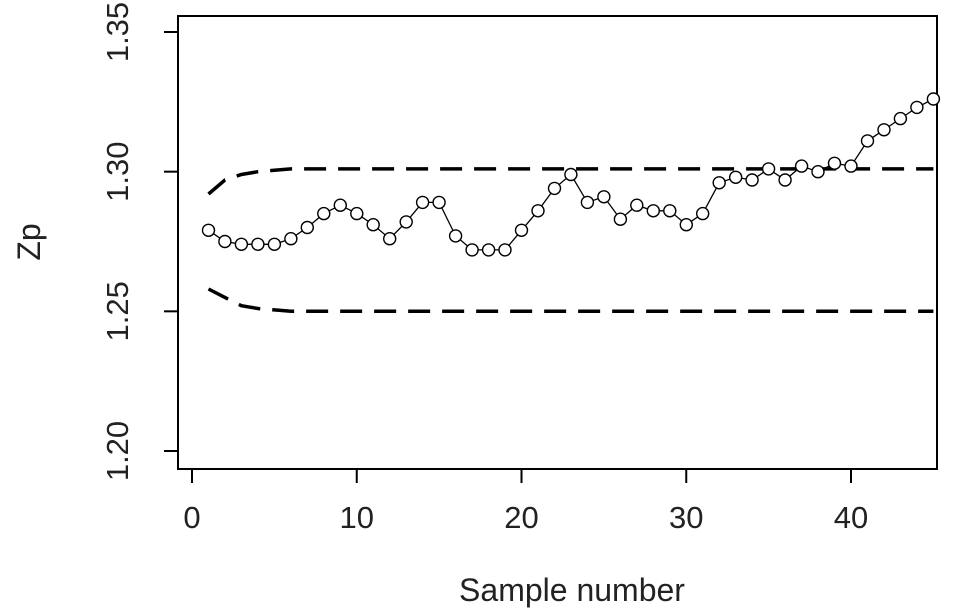 Image resolution: width=968 pixels, height=614 pixels. Describe the element at coordinates (139, 241) in the screenshot. I see `y-axis: 1.20 1.25 1.30 1.35` at that location.